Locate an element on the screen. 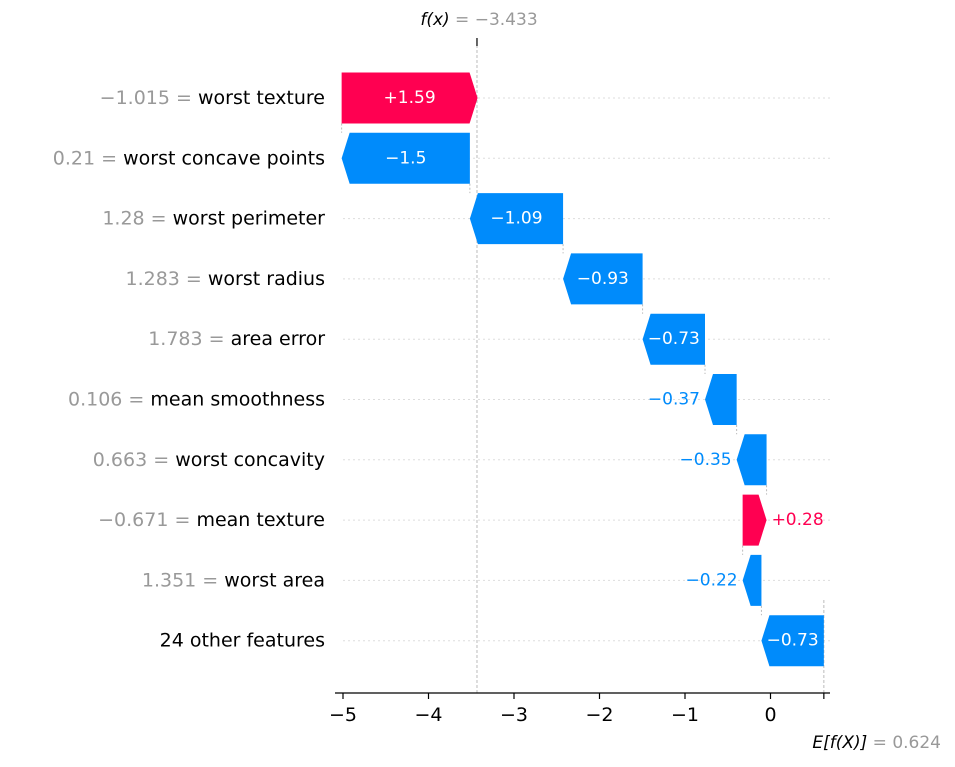  feature-label-8: −0.671 = mean texture is located at coordinates (211, 520).